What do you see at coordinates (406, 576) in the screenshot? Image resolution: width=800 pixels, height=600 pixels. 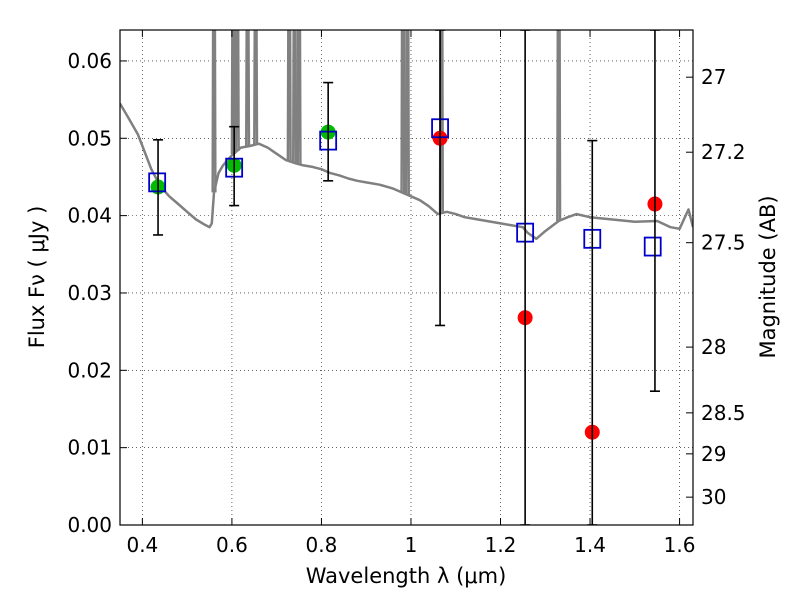 I see `x-axis-label: Wavelength λ (μm)` at bounding box center [406, 576].